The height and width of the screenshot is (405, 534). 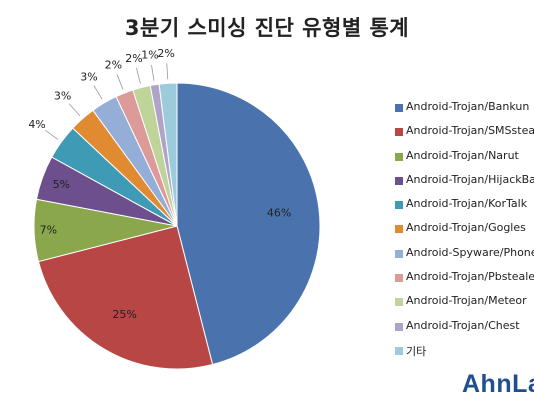 I want to click on value-label-android-trojan-narut: 7%, so click(x=48, y=230).